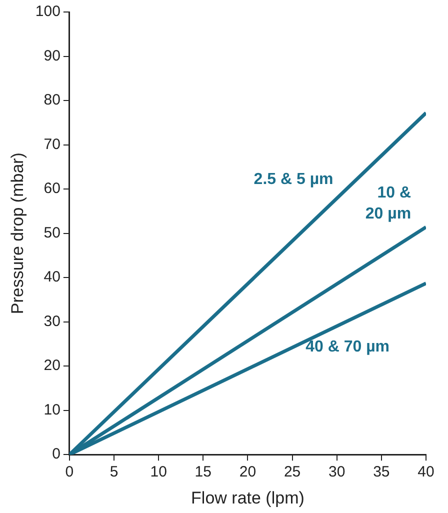  I want to click on y-tick-label: 70, so click(52, 144).